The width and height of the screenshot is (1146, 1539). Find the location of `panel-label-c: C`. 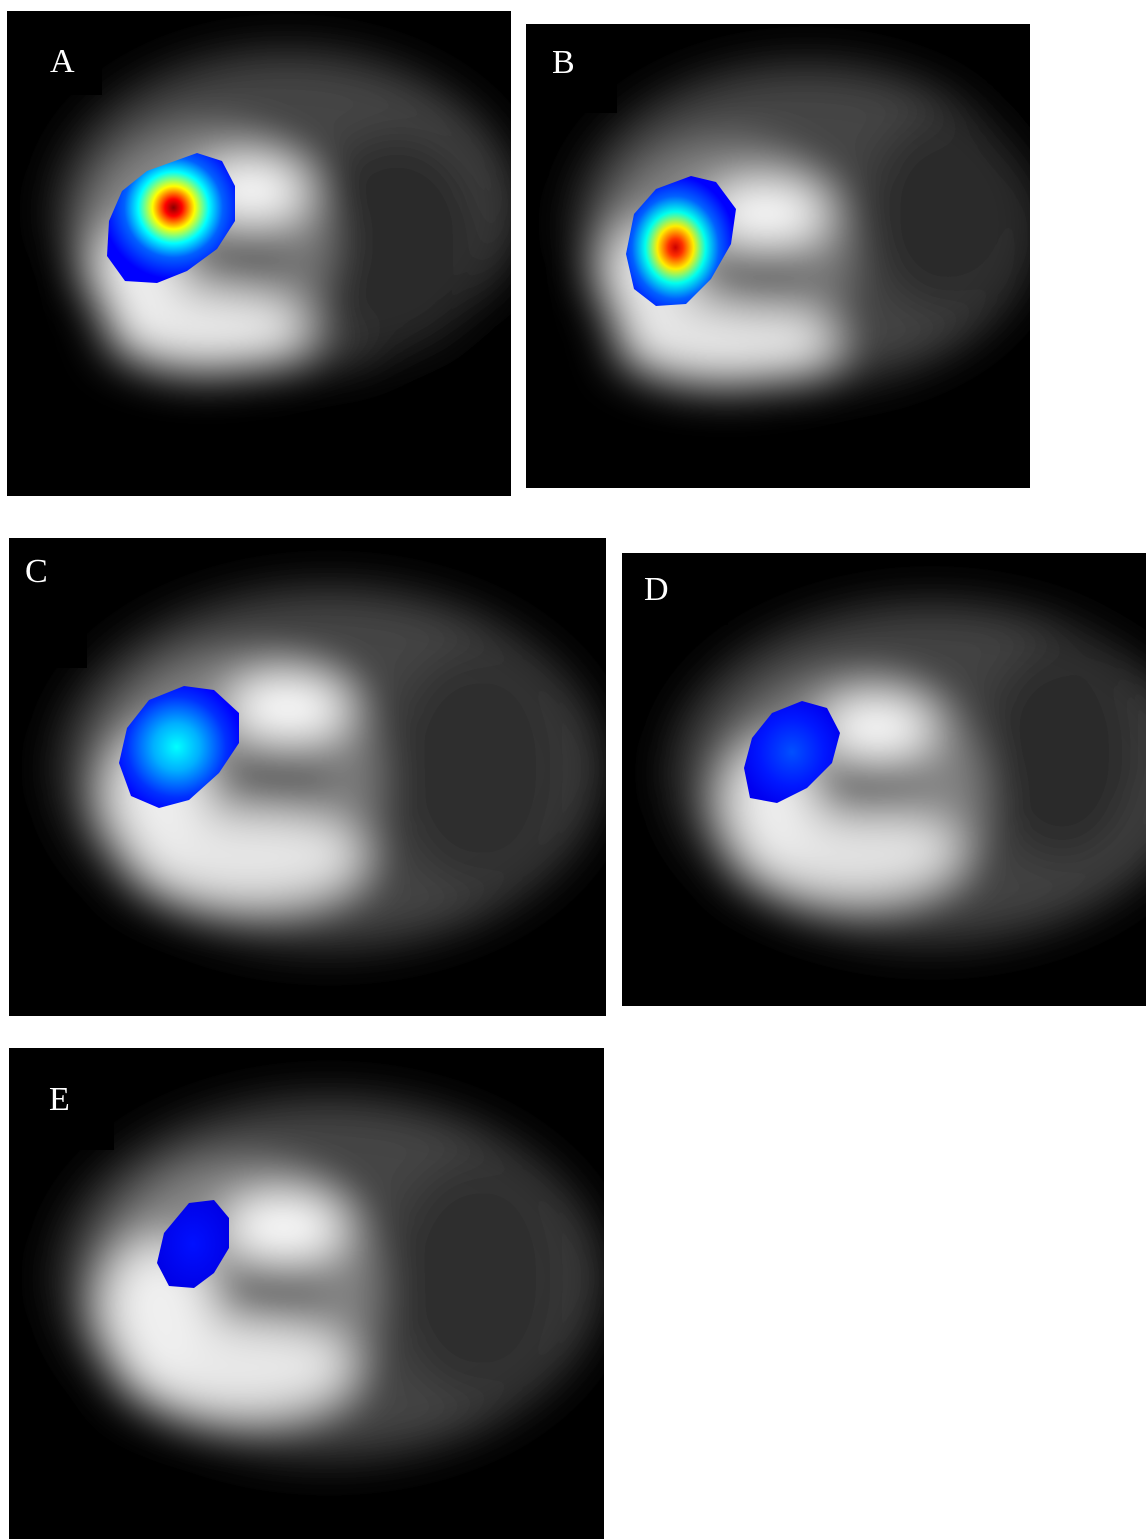

panel-label-c: C is located at coordinates (48, 603).